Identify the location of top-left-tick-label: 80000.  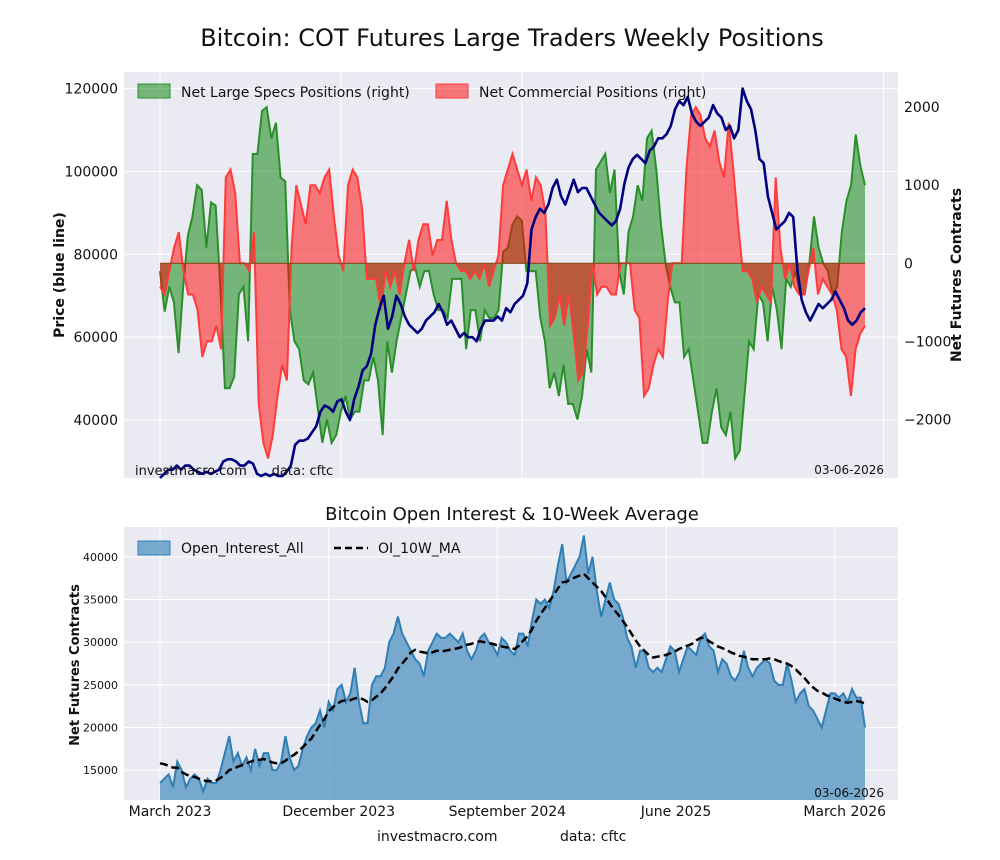
(95, 255).